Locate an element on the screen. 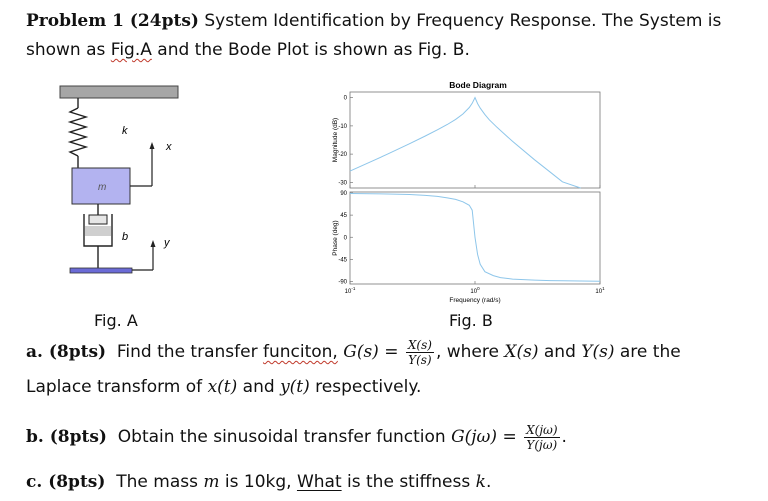  ys-symbol: Y(s) is located at coordinates (598, 352).